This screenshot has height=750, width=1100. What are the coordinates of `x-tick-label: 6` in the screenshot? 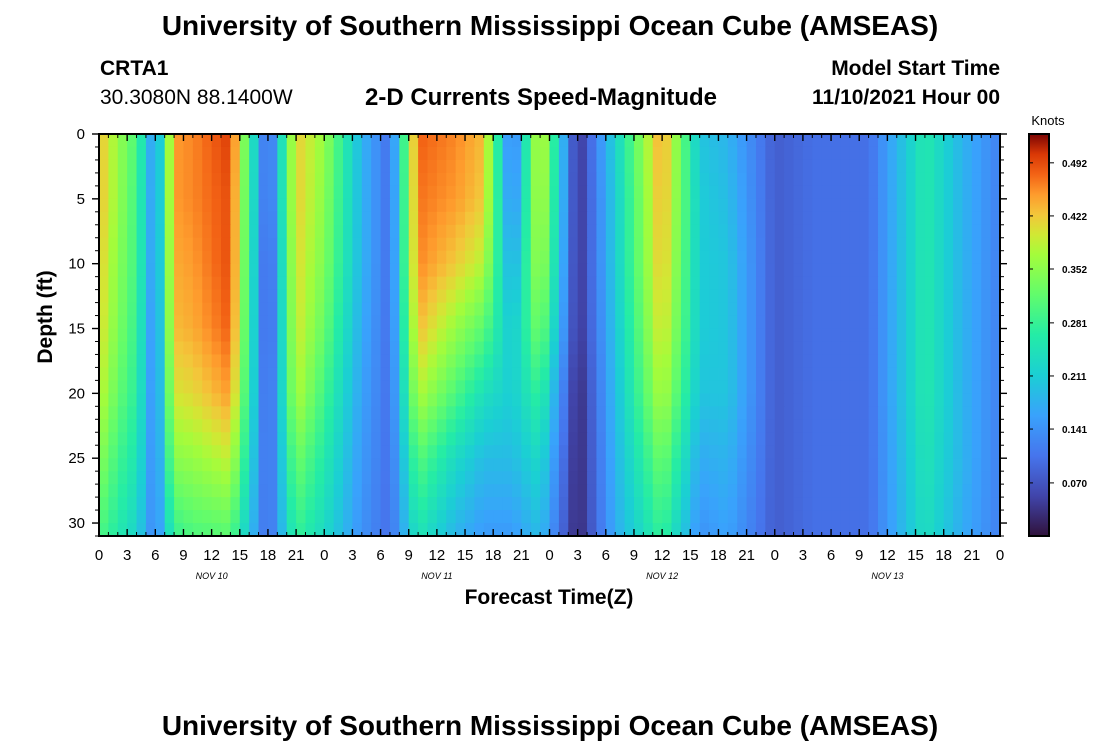 It's located at (831, 555).